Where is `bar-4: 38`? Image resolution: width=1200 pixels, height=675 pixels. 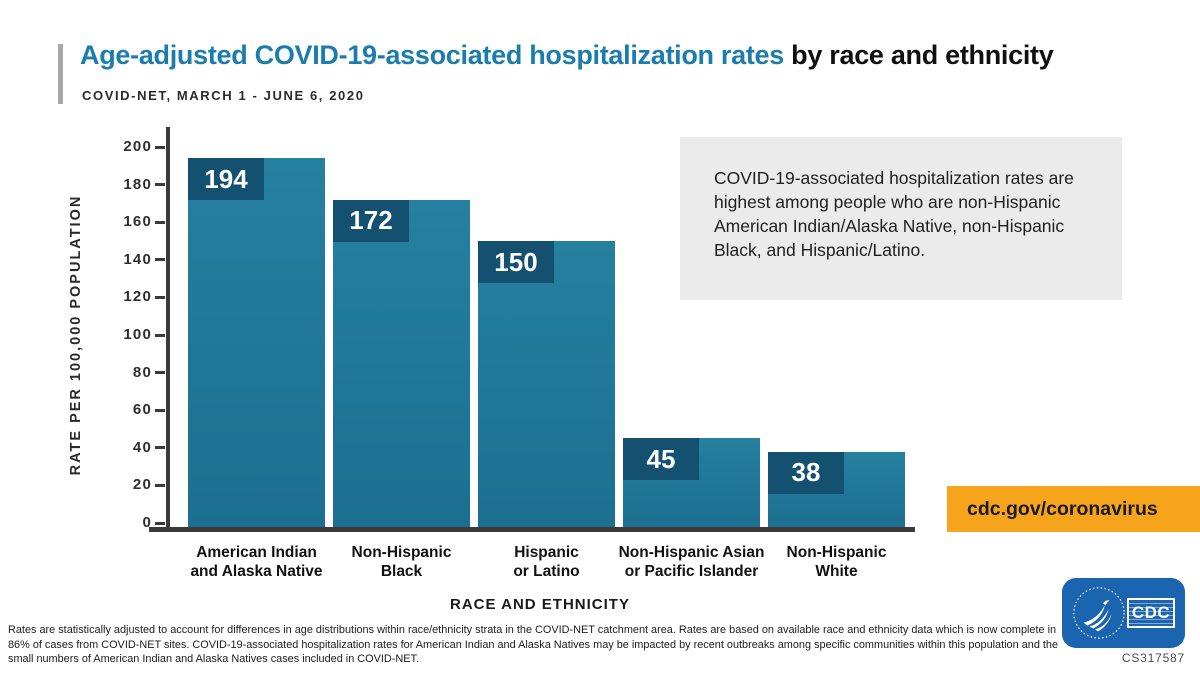
bar-4: 38 is located at coordinates (836, 489).